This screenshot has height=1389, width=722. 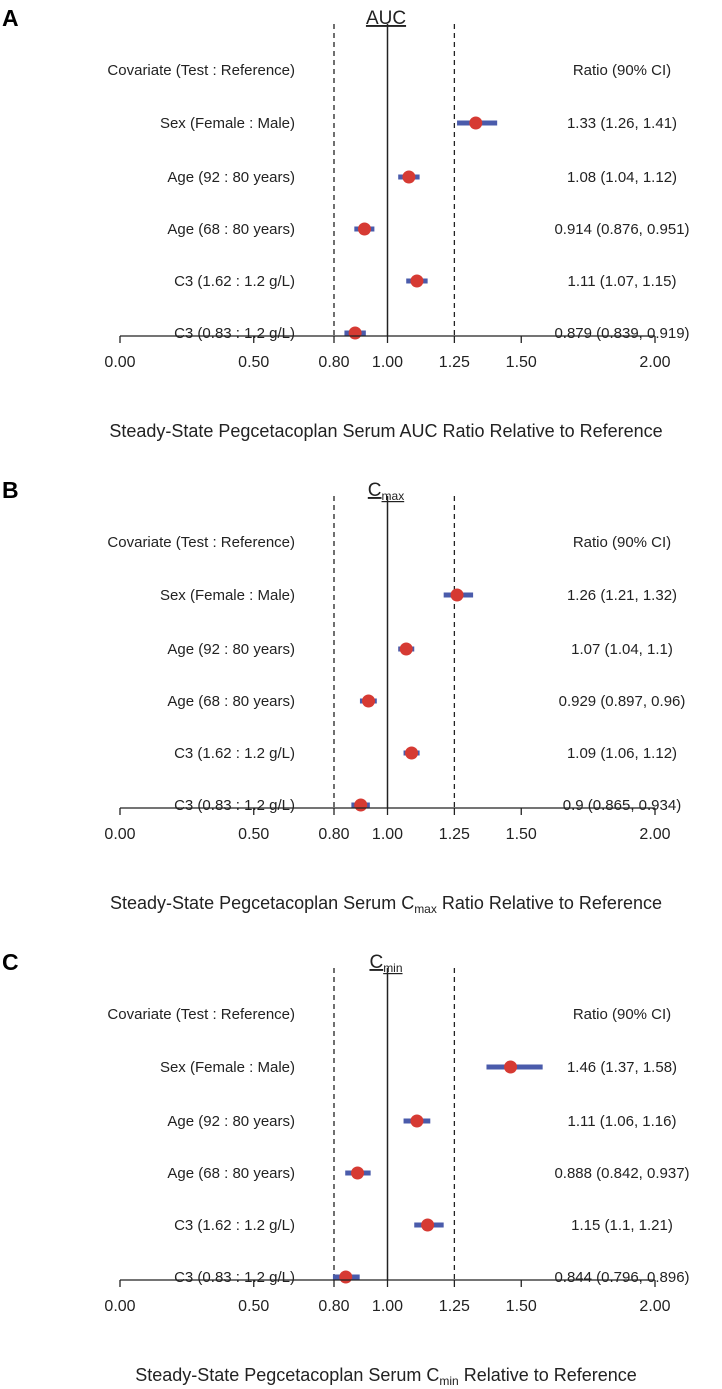 What do you see at coordinates (622, 177) in the screenshot?
I see `ratio-value: 1.08 (1.04, 1.12)` at bounding box center [622, 177].